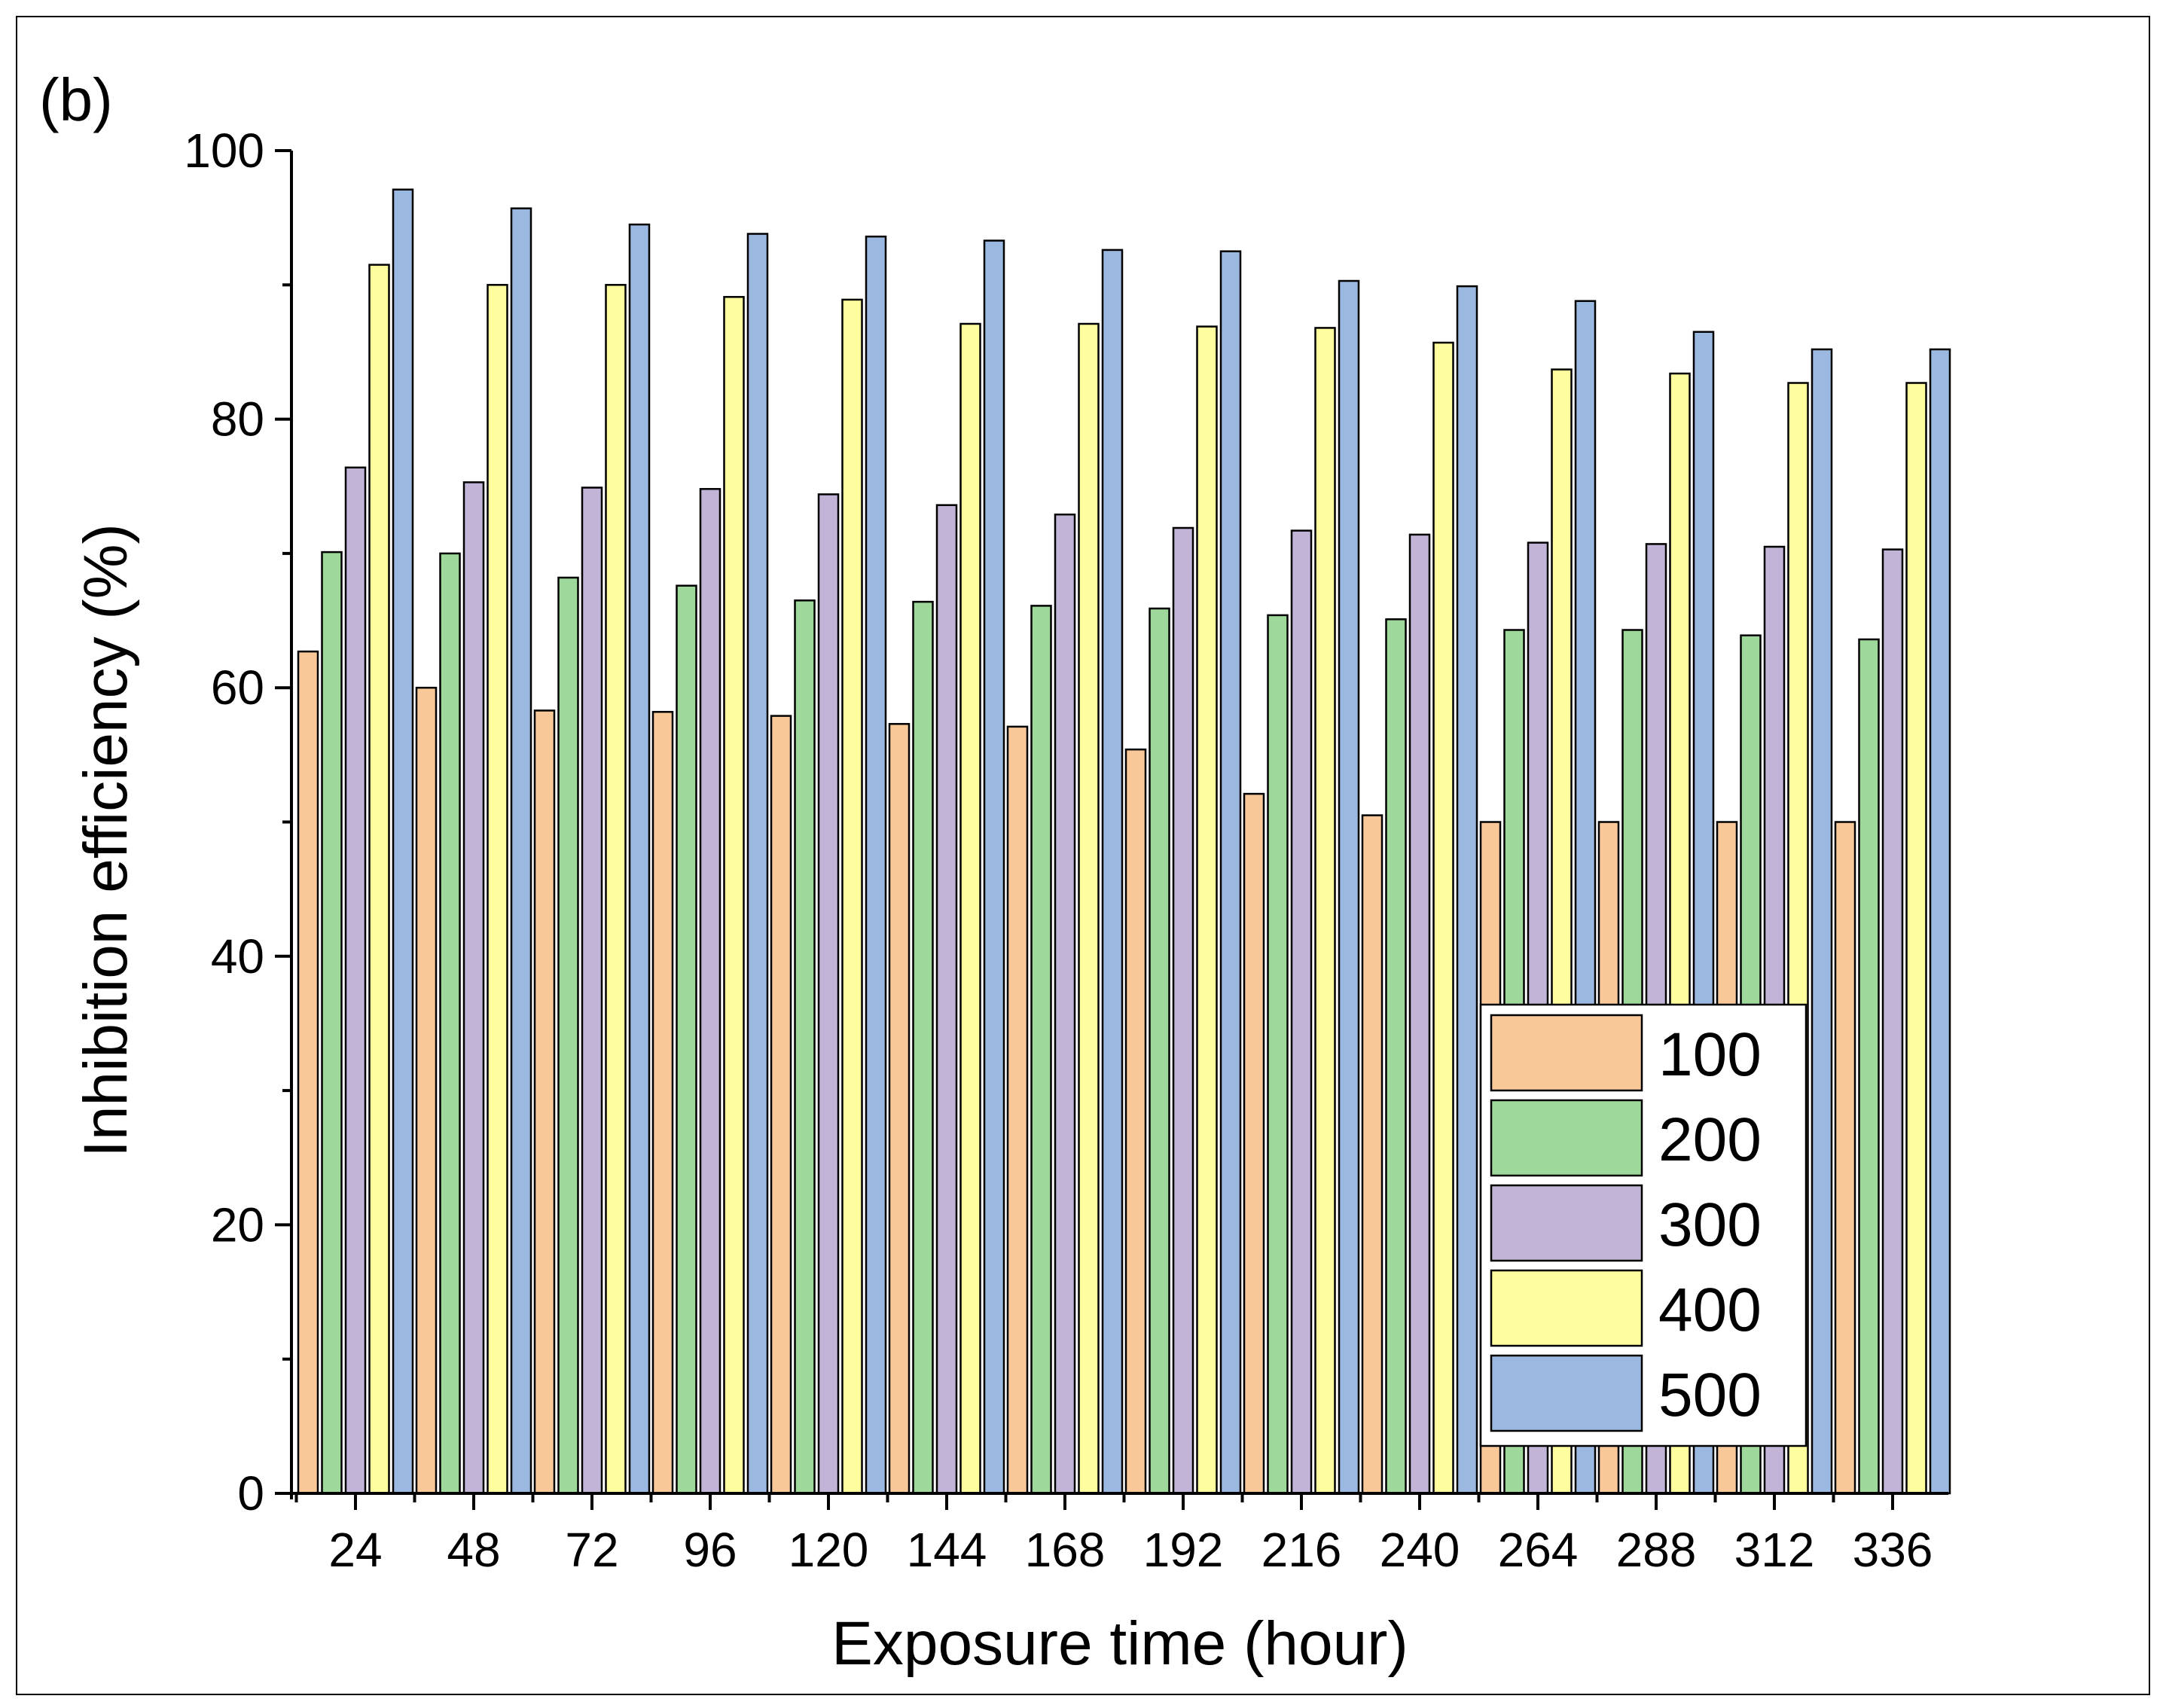  What do you see at coordinates (591, 1550) in the screenshot?
I see `x-tick-label: 72` at bounding box center [591, 1550].